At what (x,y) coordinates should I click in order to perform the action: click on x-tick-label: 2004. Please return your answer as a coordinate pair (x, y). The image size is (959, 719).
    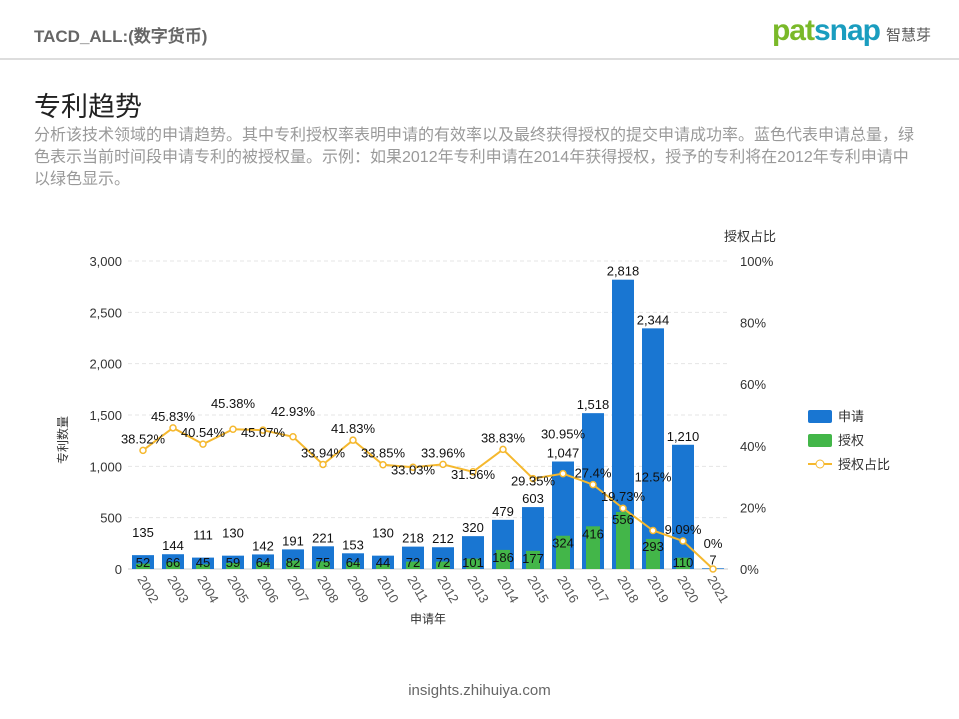
    Looking at the image, I should click on (207, 589).